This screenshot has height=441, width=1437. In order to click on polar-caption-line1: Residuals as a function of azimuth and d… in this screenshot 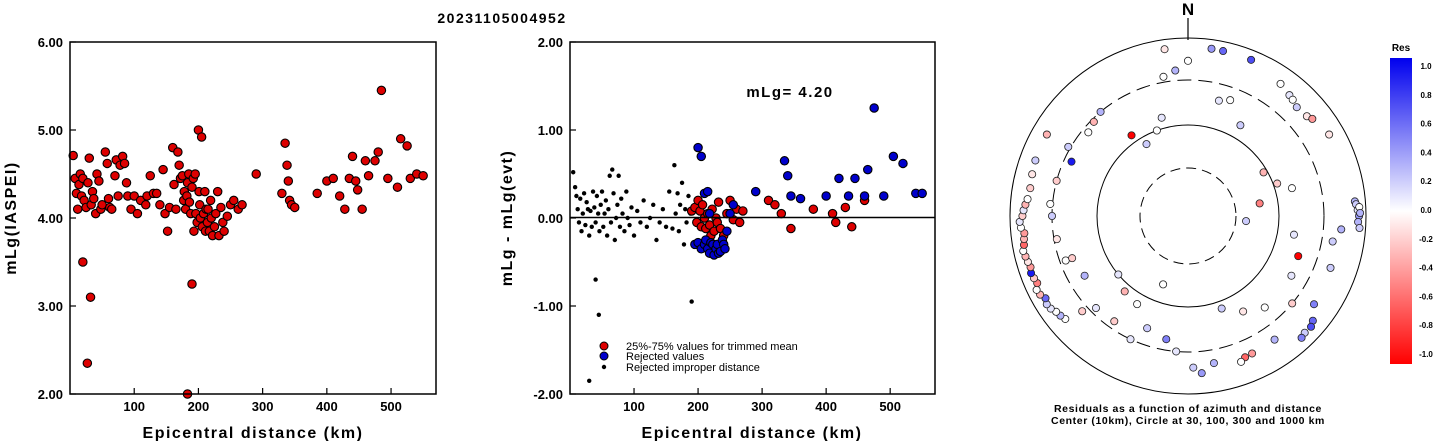, I will do `click(1188, 409)`.